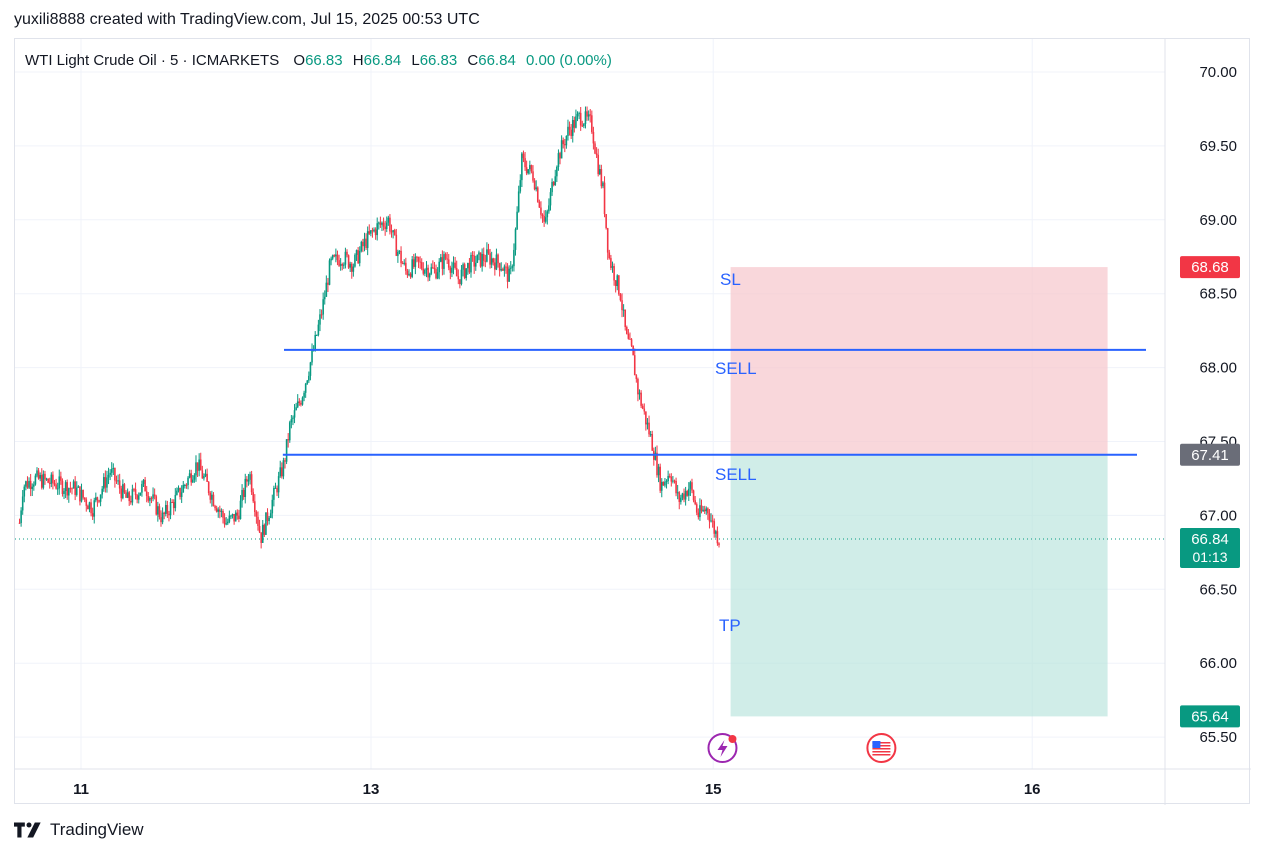  What do you see at coordinates (1210, 548) in the screenshot?
I see `current-price-badge-bg` at bounding box center [1210, 548].